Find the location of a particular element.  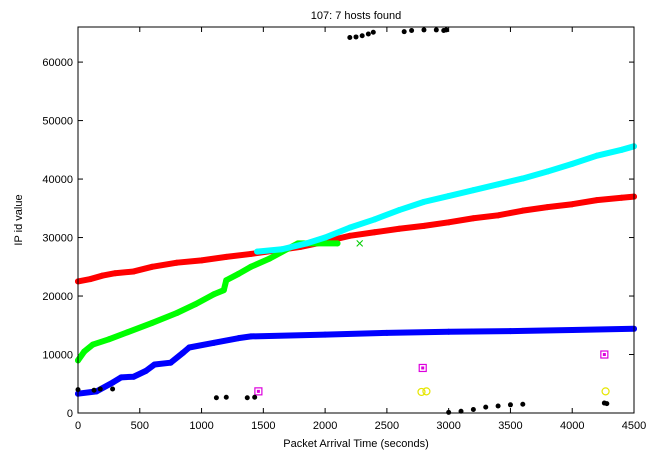

x-tick-label: 4000 is located at coordinates (572, 426).